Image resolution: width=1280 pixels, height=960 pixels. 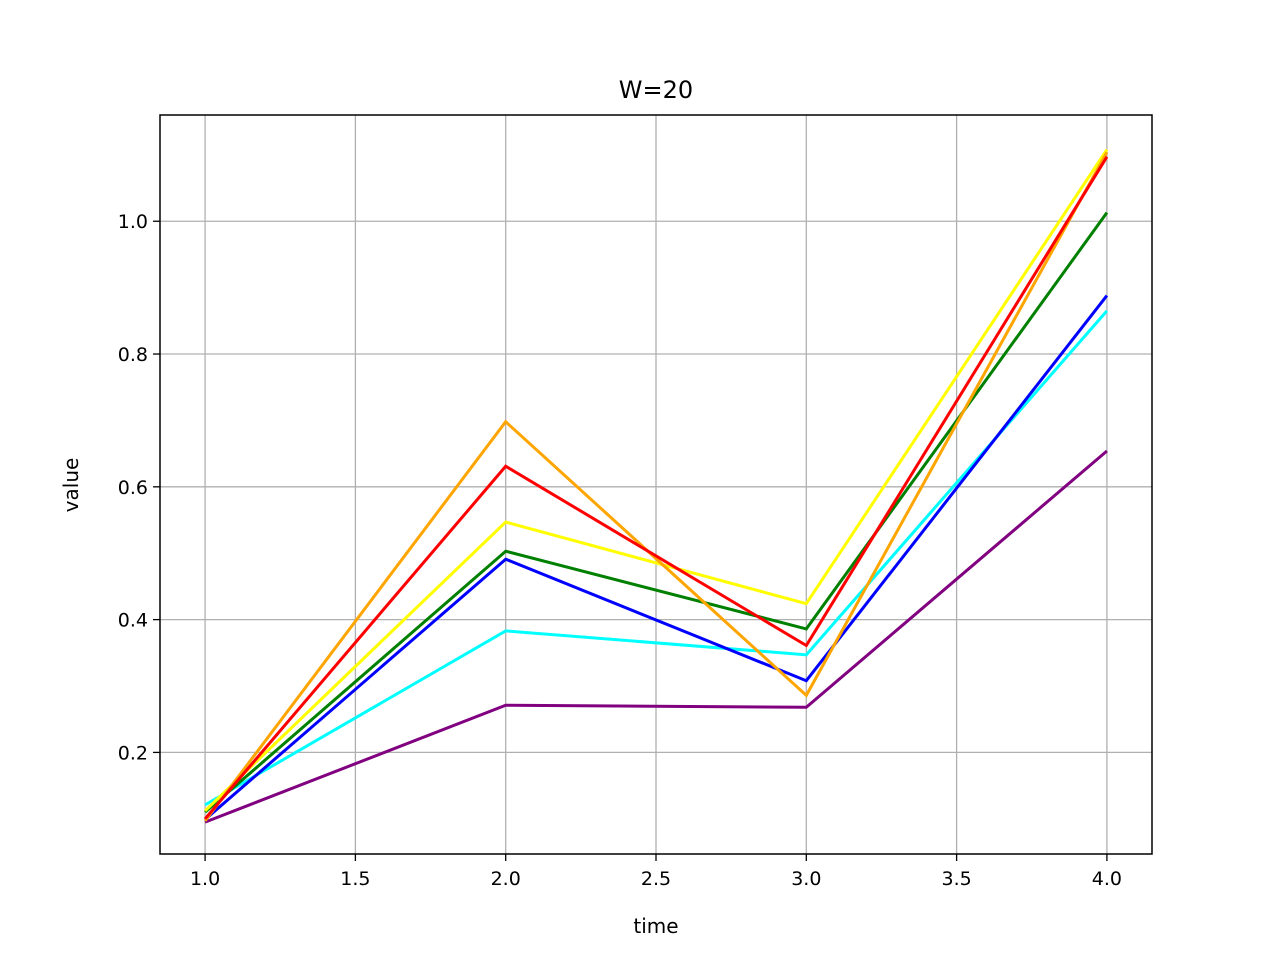 What do you see at coordinates (71, 485) in the screenshot?
I see `y-axis-label: value` at bounding box center [71, 485].